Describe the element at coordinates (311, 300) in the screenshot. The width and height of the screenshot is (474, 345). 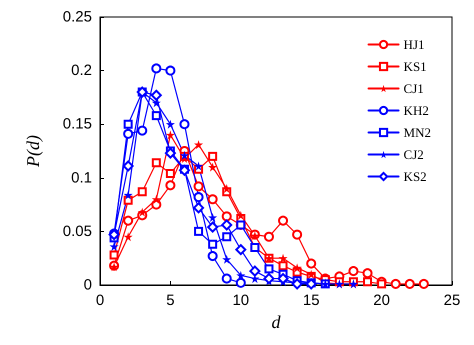
I see `x-tick-label: 15` at that location.